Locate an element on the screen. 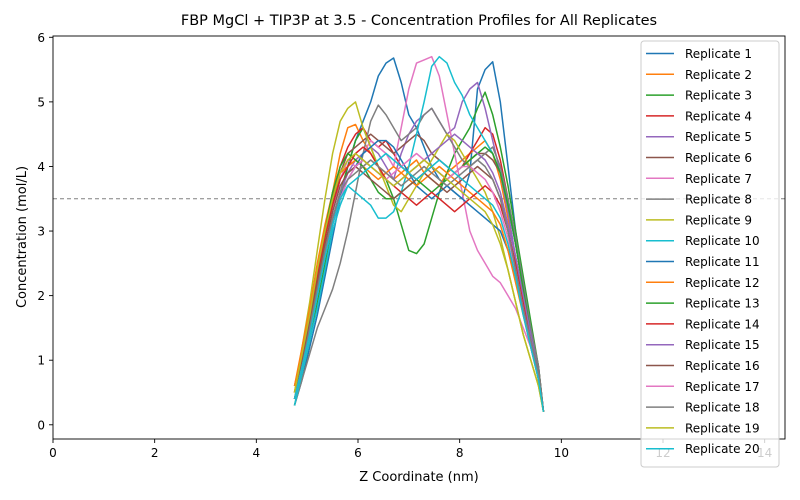 The width and height of the screenshot is (800, 500). legend-label: Replicate 14 is located at coordinates (722, 324).